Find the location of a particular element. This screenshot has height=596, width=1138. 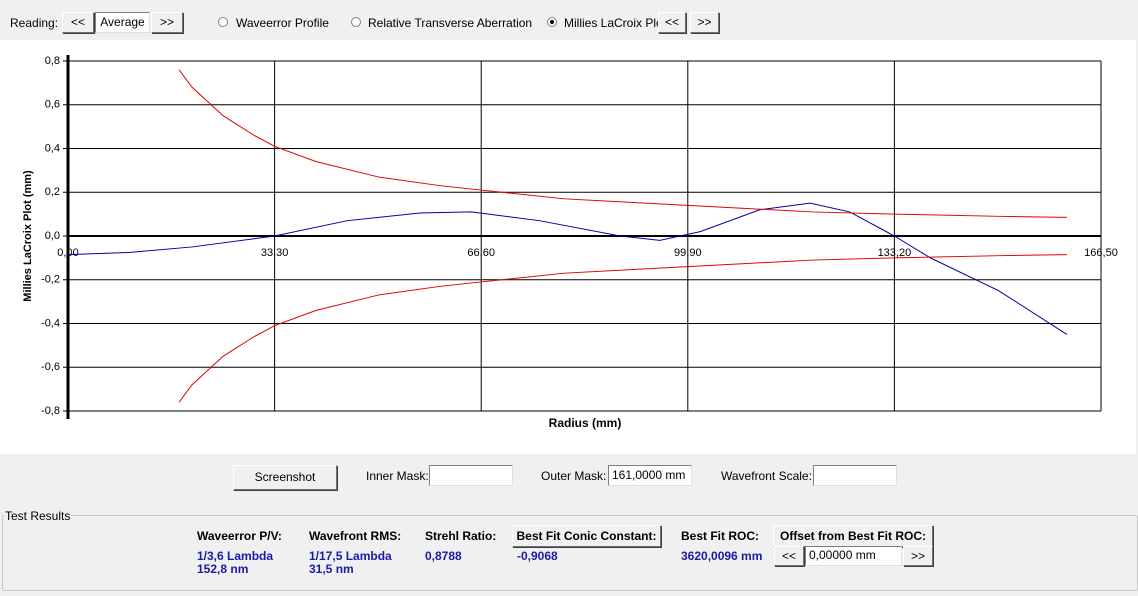

prev-button: << is located at coordinates (78, 22).